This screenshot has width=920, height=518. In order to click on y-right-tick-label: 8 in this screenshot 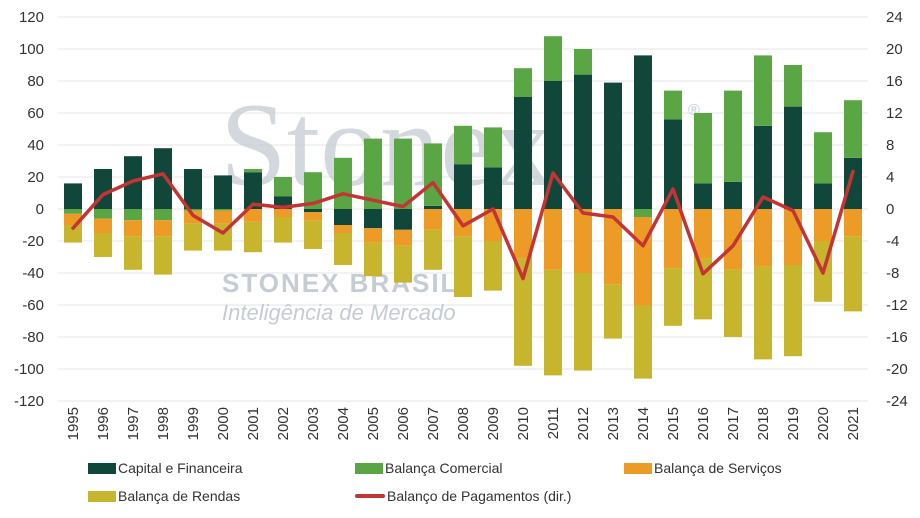, I will do `click(890, 145)`.